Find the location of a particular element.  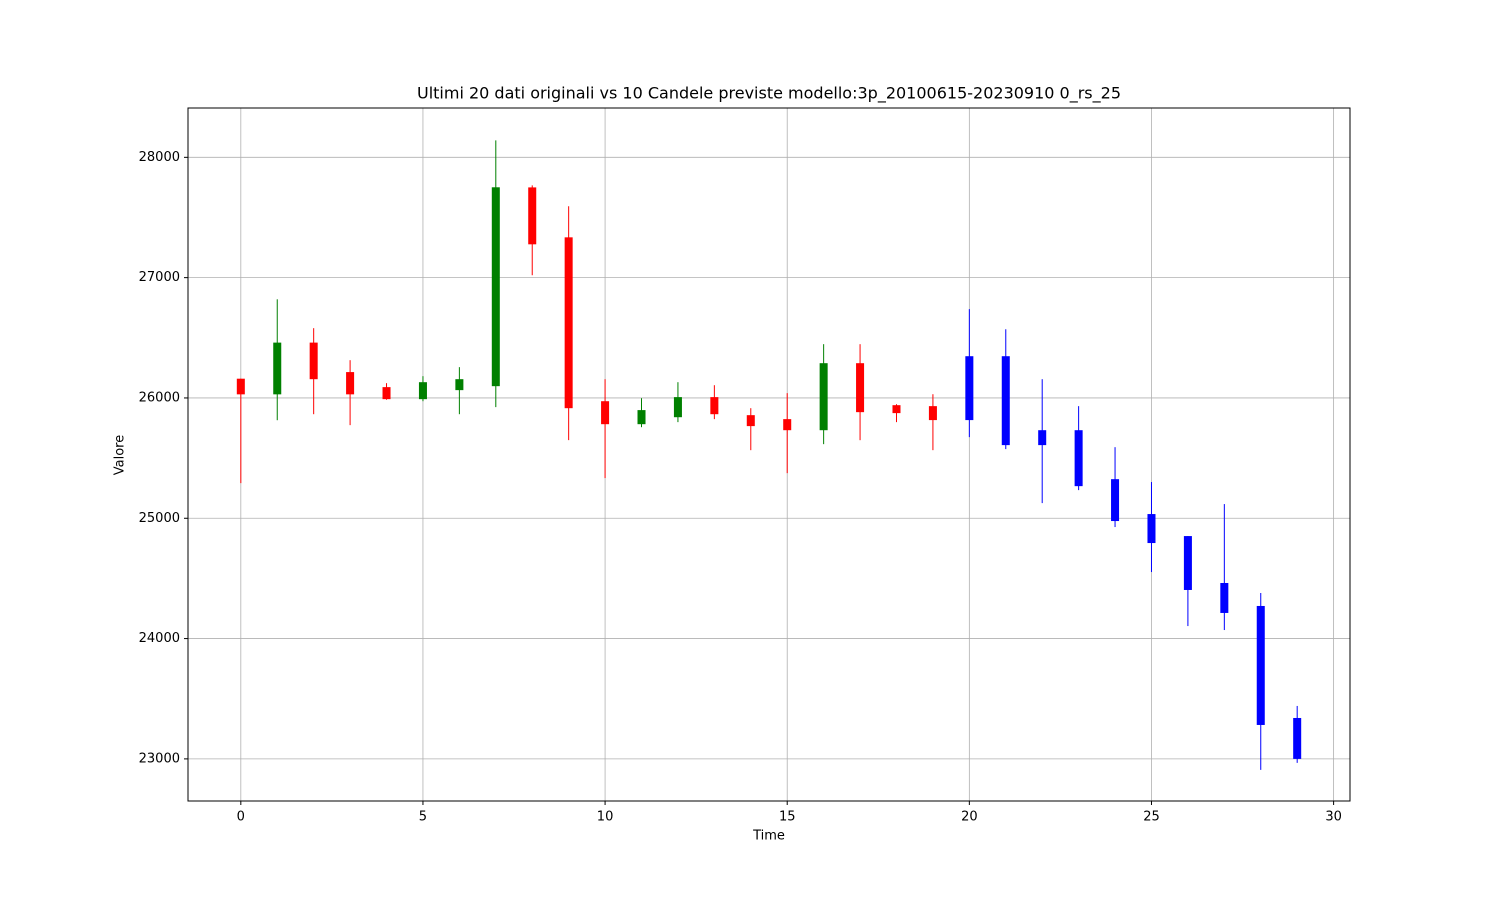

x-tick-label: 15 is located at coordinates (787, 817).